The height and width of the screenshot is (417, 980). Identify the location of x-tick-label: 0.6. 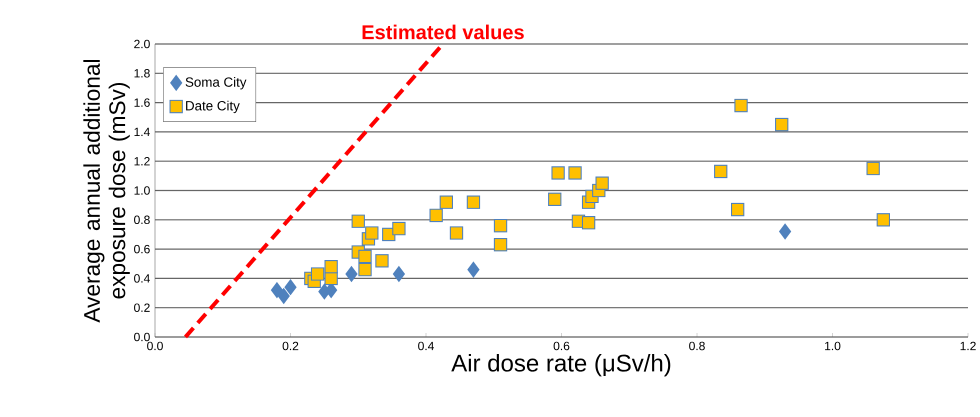
(562, 346).